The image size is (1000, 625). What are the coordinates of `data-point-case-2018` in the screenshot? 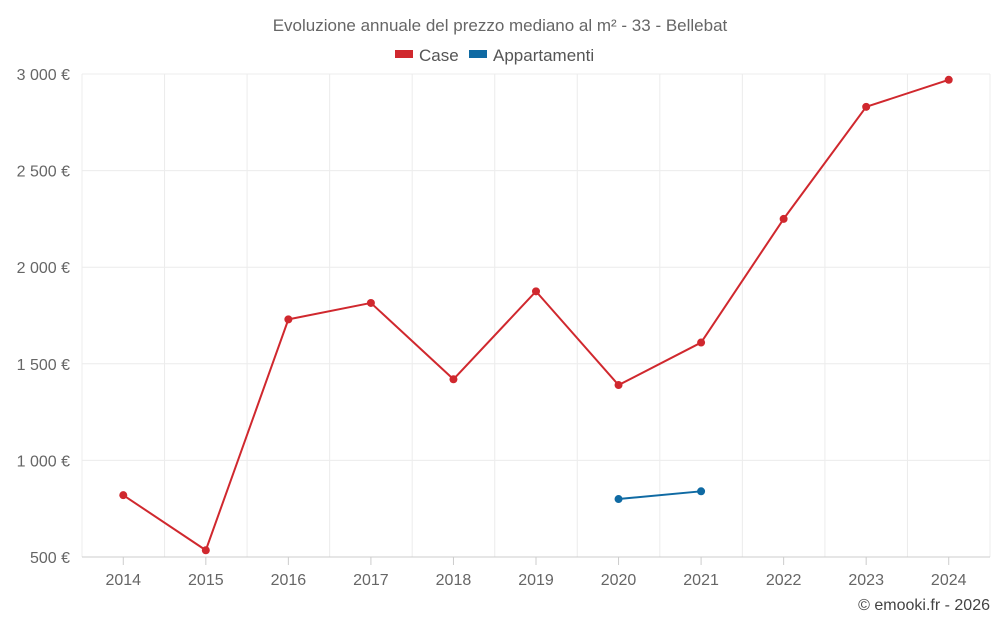 It's located at (453, 379).